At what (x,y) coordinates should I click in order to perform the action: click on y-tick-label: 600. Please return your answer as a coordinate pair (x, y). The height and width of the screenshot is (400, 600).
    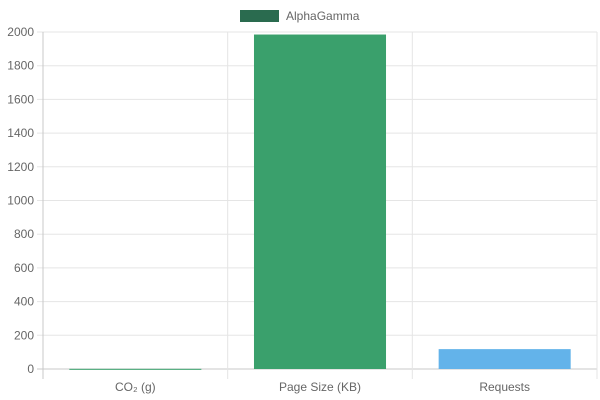
    Looking at the image, I should click on (24, 268).